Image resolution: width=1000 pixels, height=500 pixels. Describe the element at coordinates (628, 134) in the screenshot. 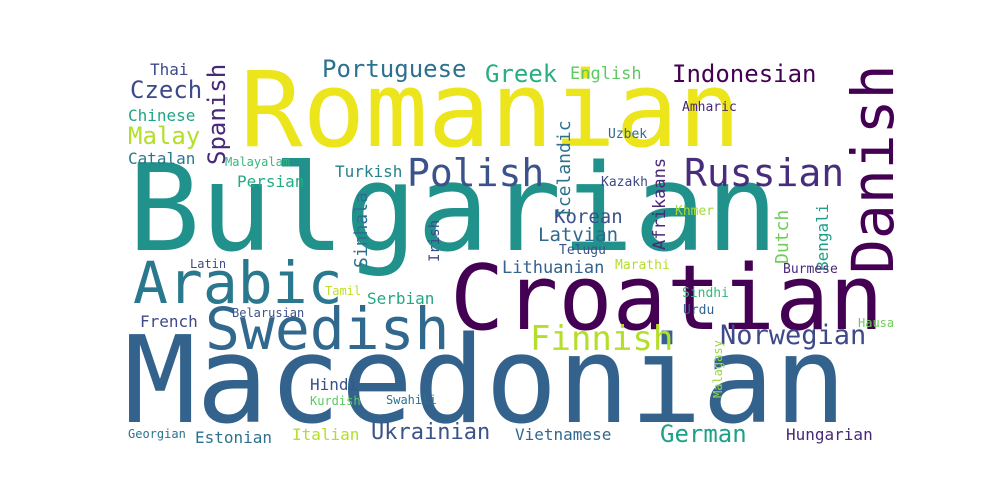

I see `word-uzbek: Uzbek` at that location.